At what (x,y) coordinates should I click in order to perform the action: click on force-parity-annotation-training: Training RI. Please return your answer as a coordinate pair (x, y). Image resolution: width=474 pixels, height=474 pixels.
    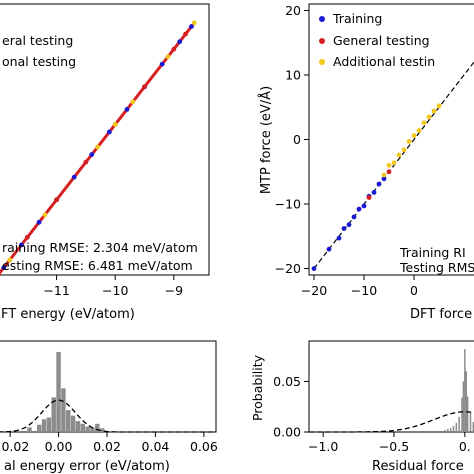
    Looking at the image, I should click on (432, 252).